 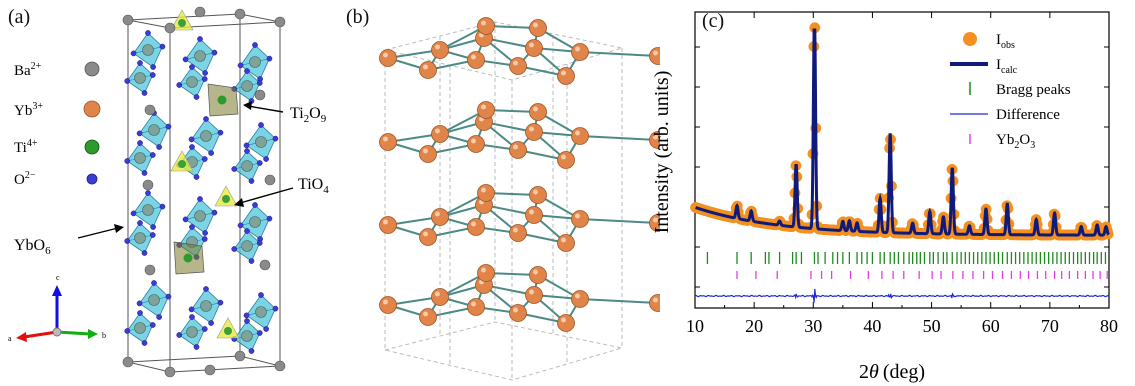 I want to click on legend-entry: Difference, so click(x=1005, y=115).